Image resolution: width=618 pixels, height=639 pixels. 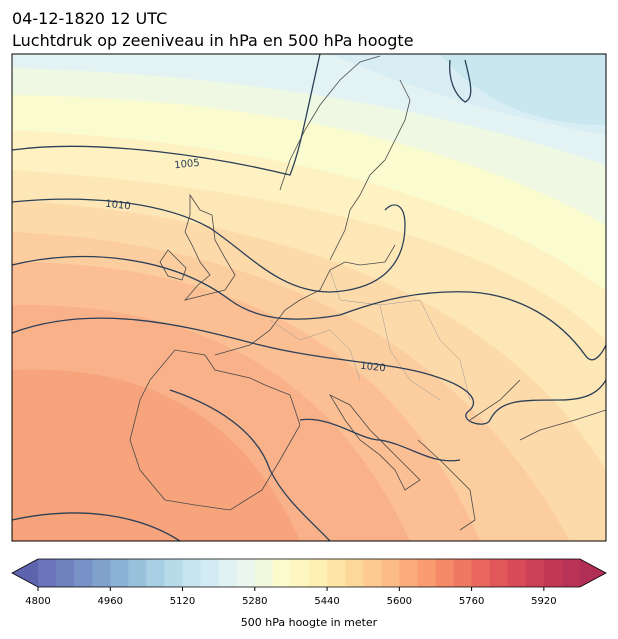 What do you see at coordinates (543, 601) in the screenshot?
I see `colorbar-tick-label: 5920` at bounding box center [543, 601].